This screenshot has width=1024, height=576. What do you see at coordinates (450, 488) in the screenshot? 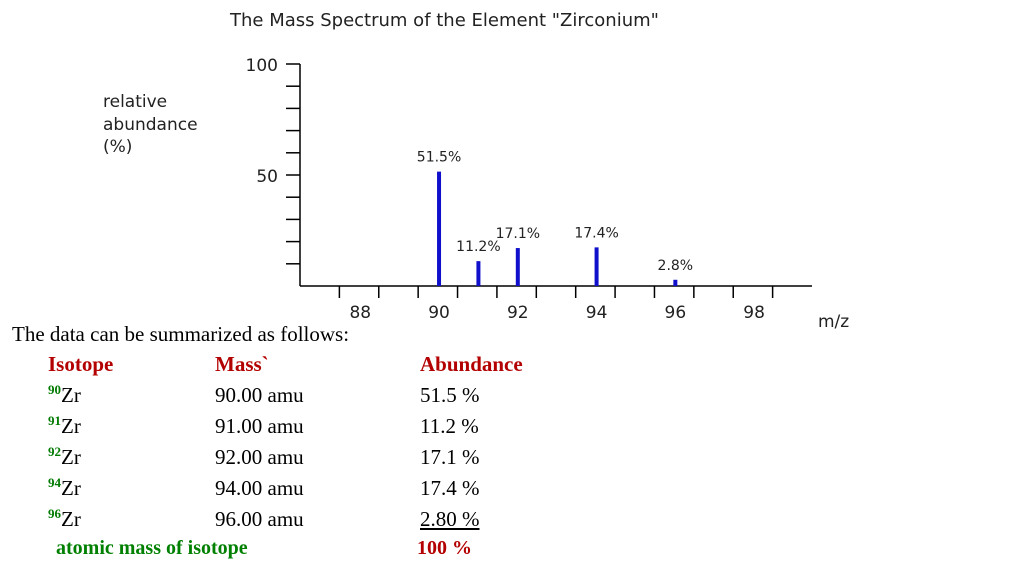
I see `abundance-cell: 17.4 %` at bounding box center [450, 488].